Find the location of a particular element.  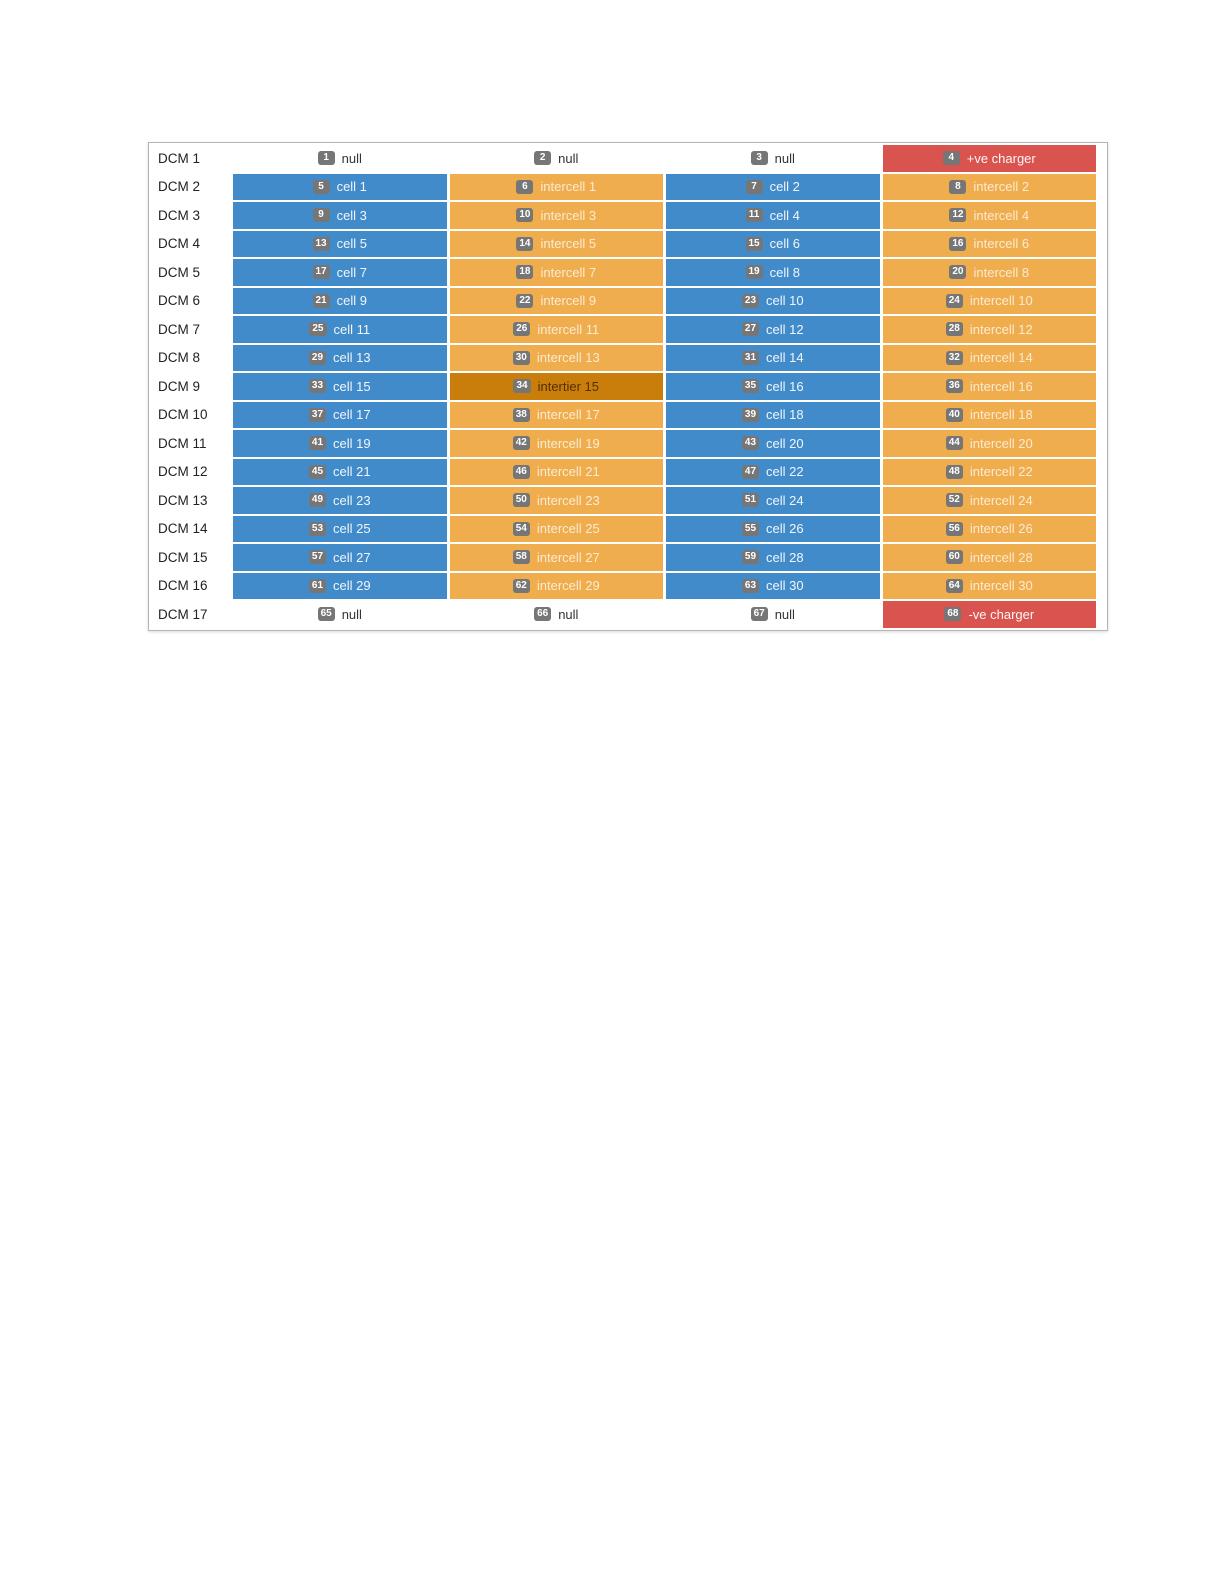

connection-cell-50: 50 intercell 23 is located at coordinates (556, 500).